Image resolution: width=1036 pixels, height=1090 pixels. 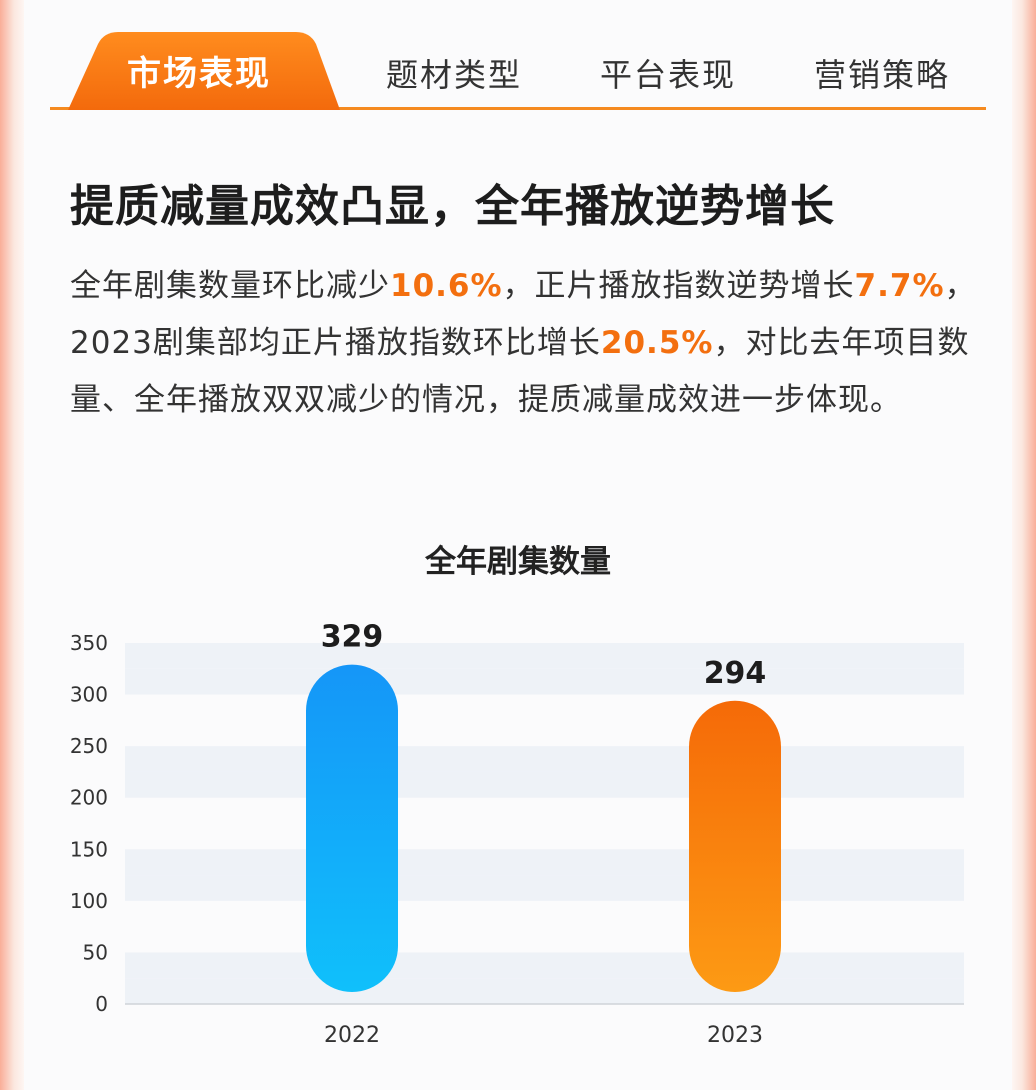 I want to click on chart-title: 全年剧集数量, so click(x=518, y=562).